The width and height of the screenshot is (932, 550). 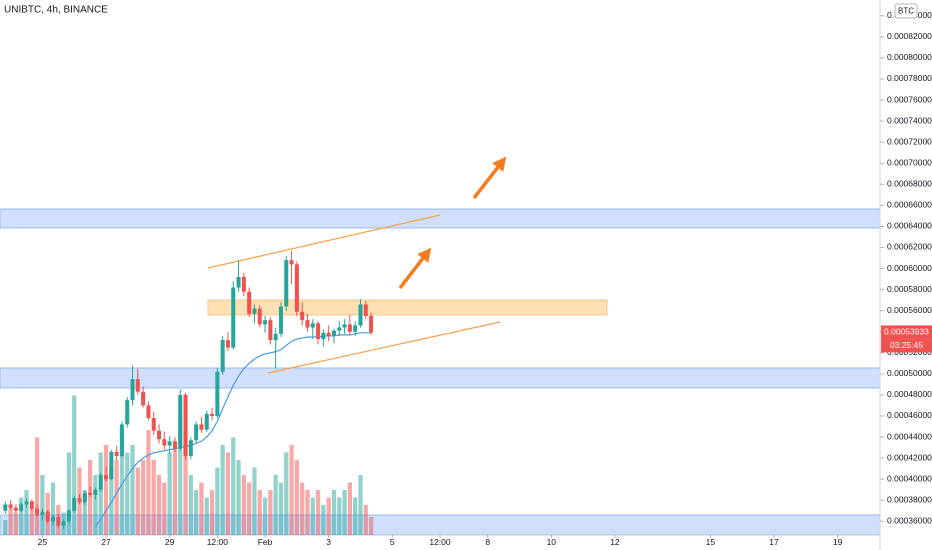 What do you see at coordinates (407, 307) in the screenshot?
I see `resistance-zone` at bounding box center [407, 307].